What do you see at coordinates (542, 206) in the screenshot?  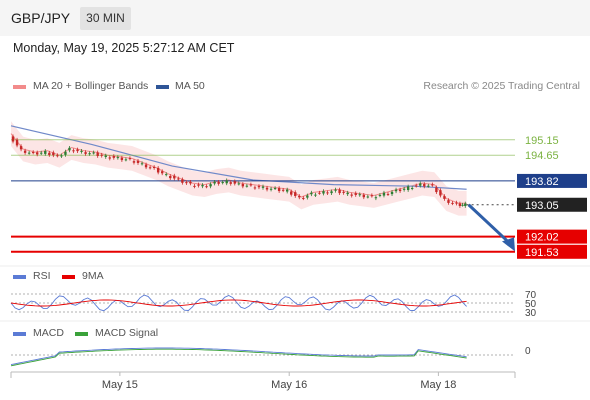 I see `level-label-193.05: 193.05` at bounding box center [542, 206].